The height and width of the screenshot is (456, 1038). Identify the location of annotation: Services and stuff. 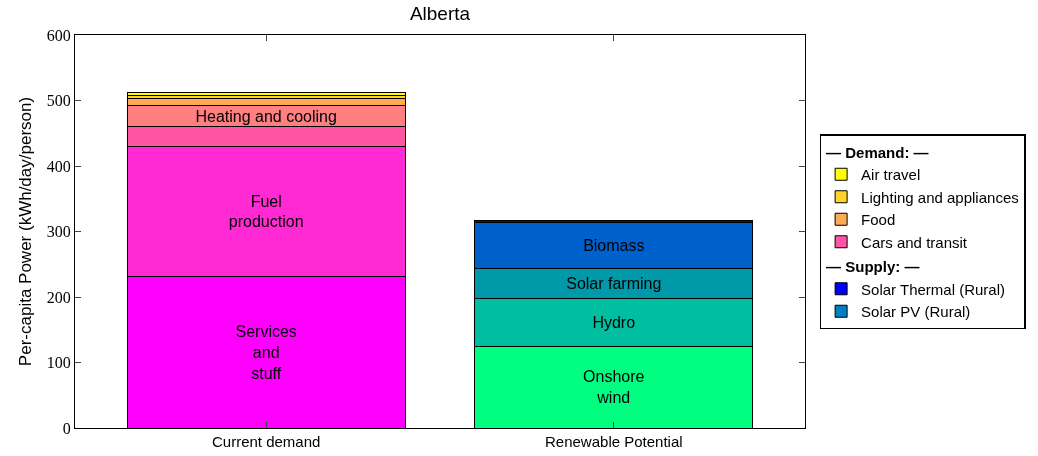
(266, 352).